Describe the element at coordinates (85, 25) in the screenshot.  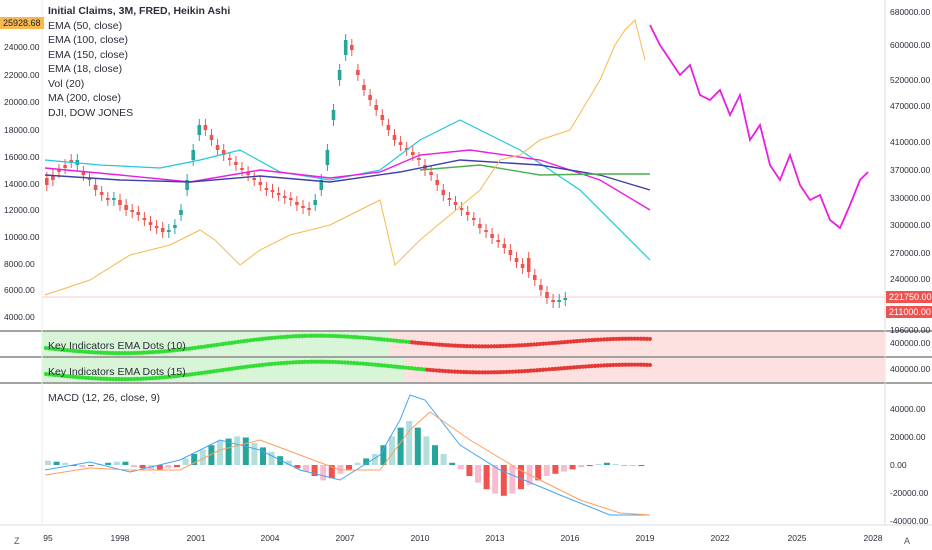
I see `legend-ema50: EMA (50, close)` at that location.